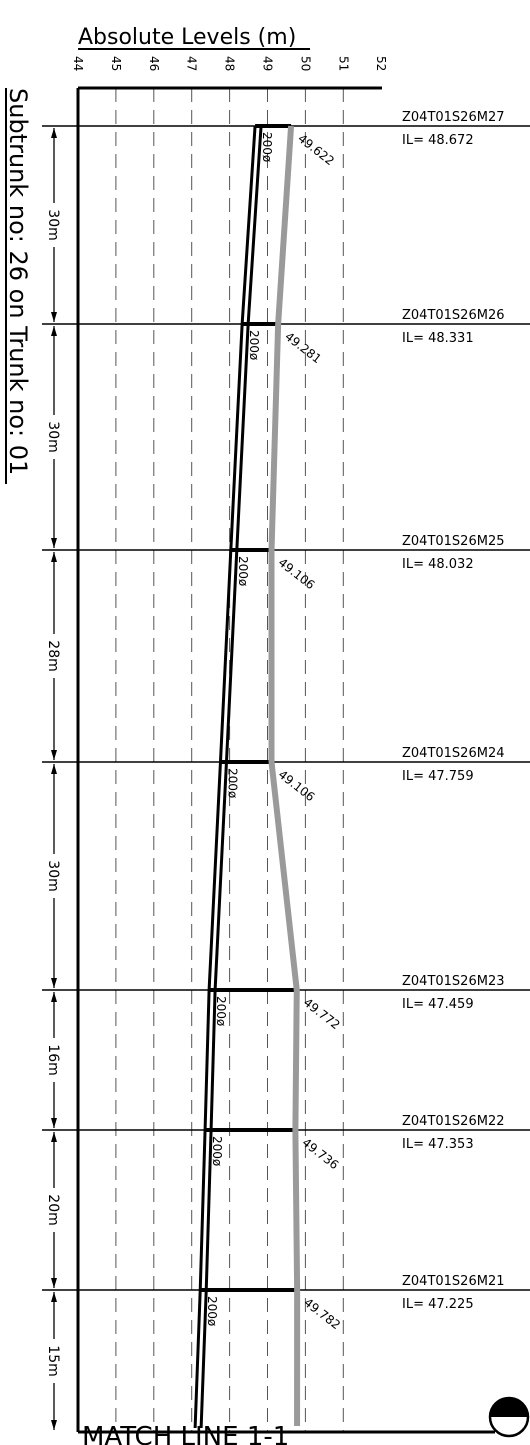  I want to click on invert-level-label: IL= 47.353, so click(438, 1144).